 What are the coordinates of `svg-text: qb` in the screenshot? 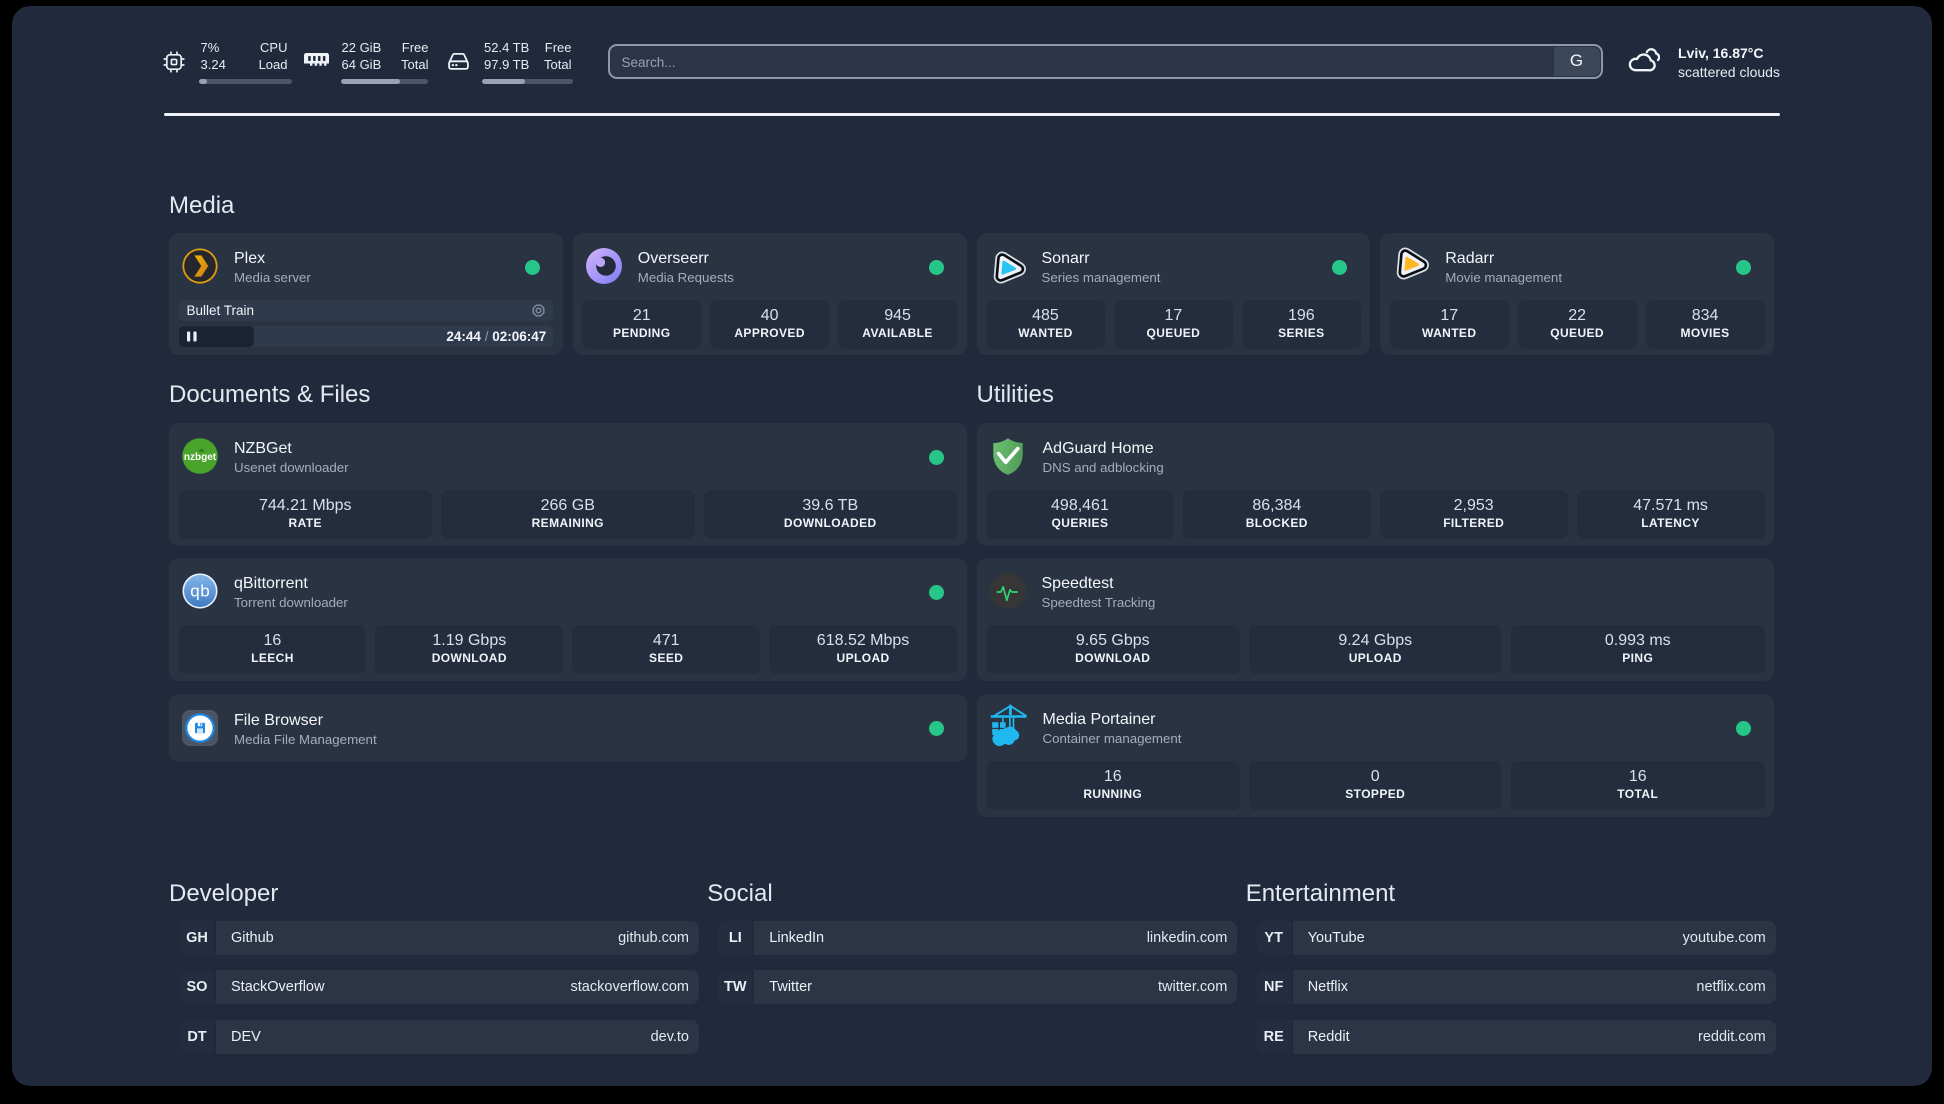 It's located at (200, 590).